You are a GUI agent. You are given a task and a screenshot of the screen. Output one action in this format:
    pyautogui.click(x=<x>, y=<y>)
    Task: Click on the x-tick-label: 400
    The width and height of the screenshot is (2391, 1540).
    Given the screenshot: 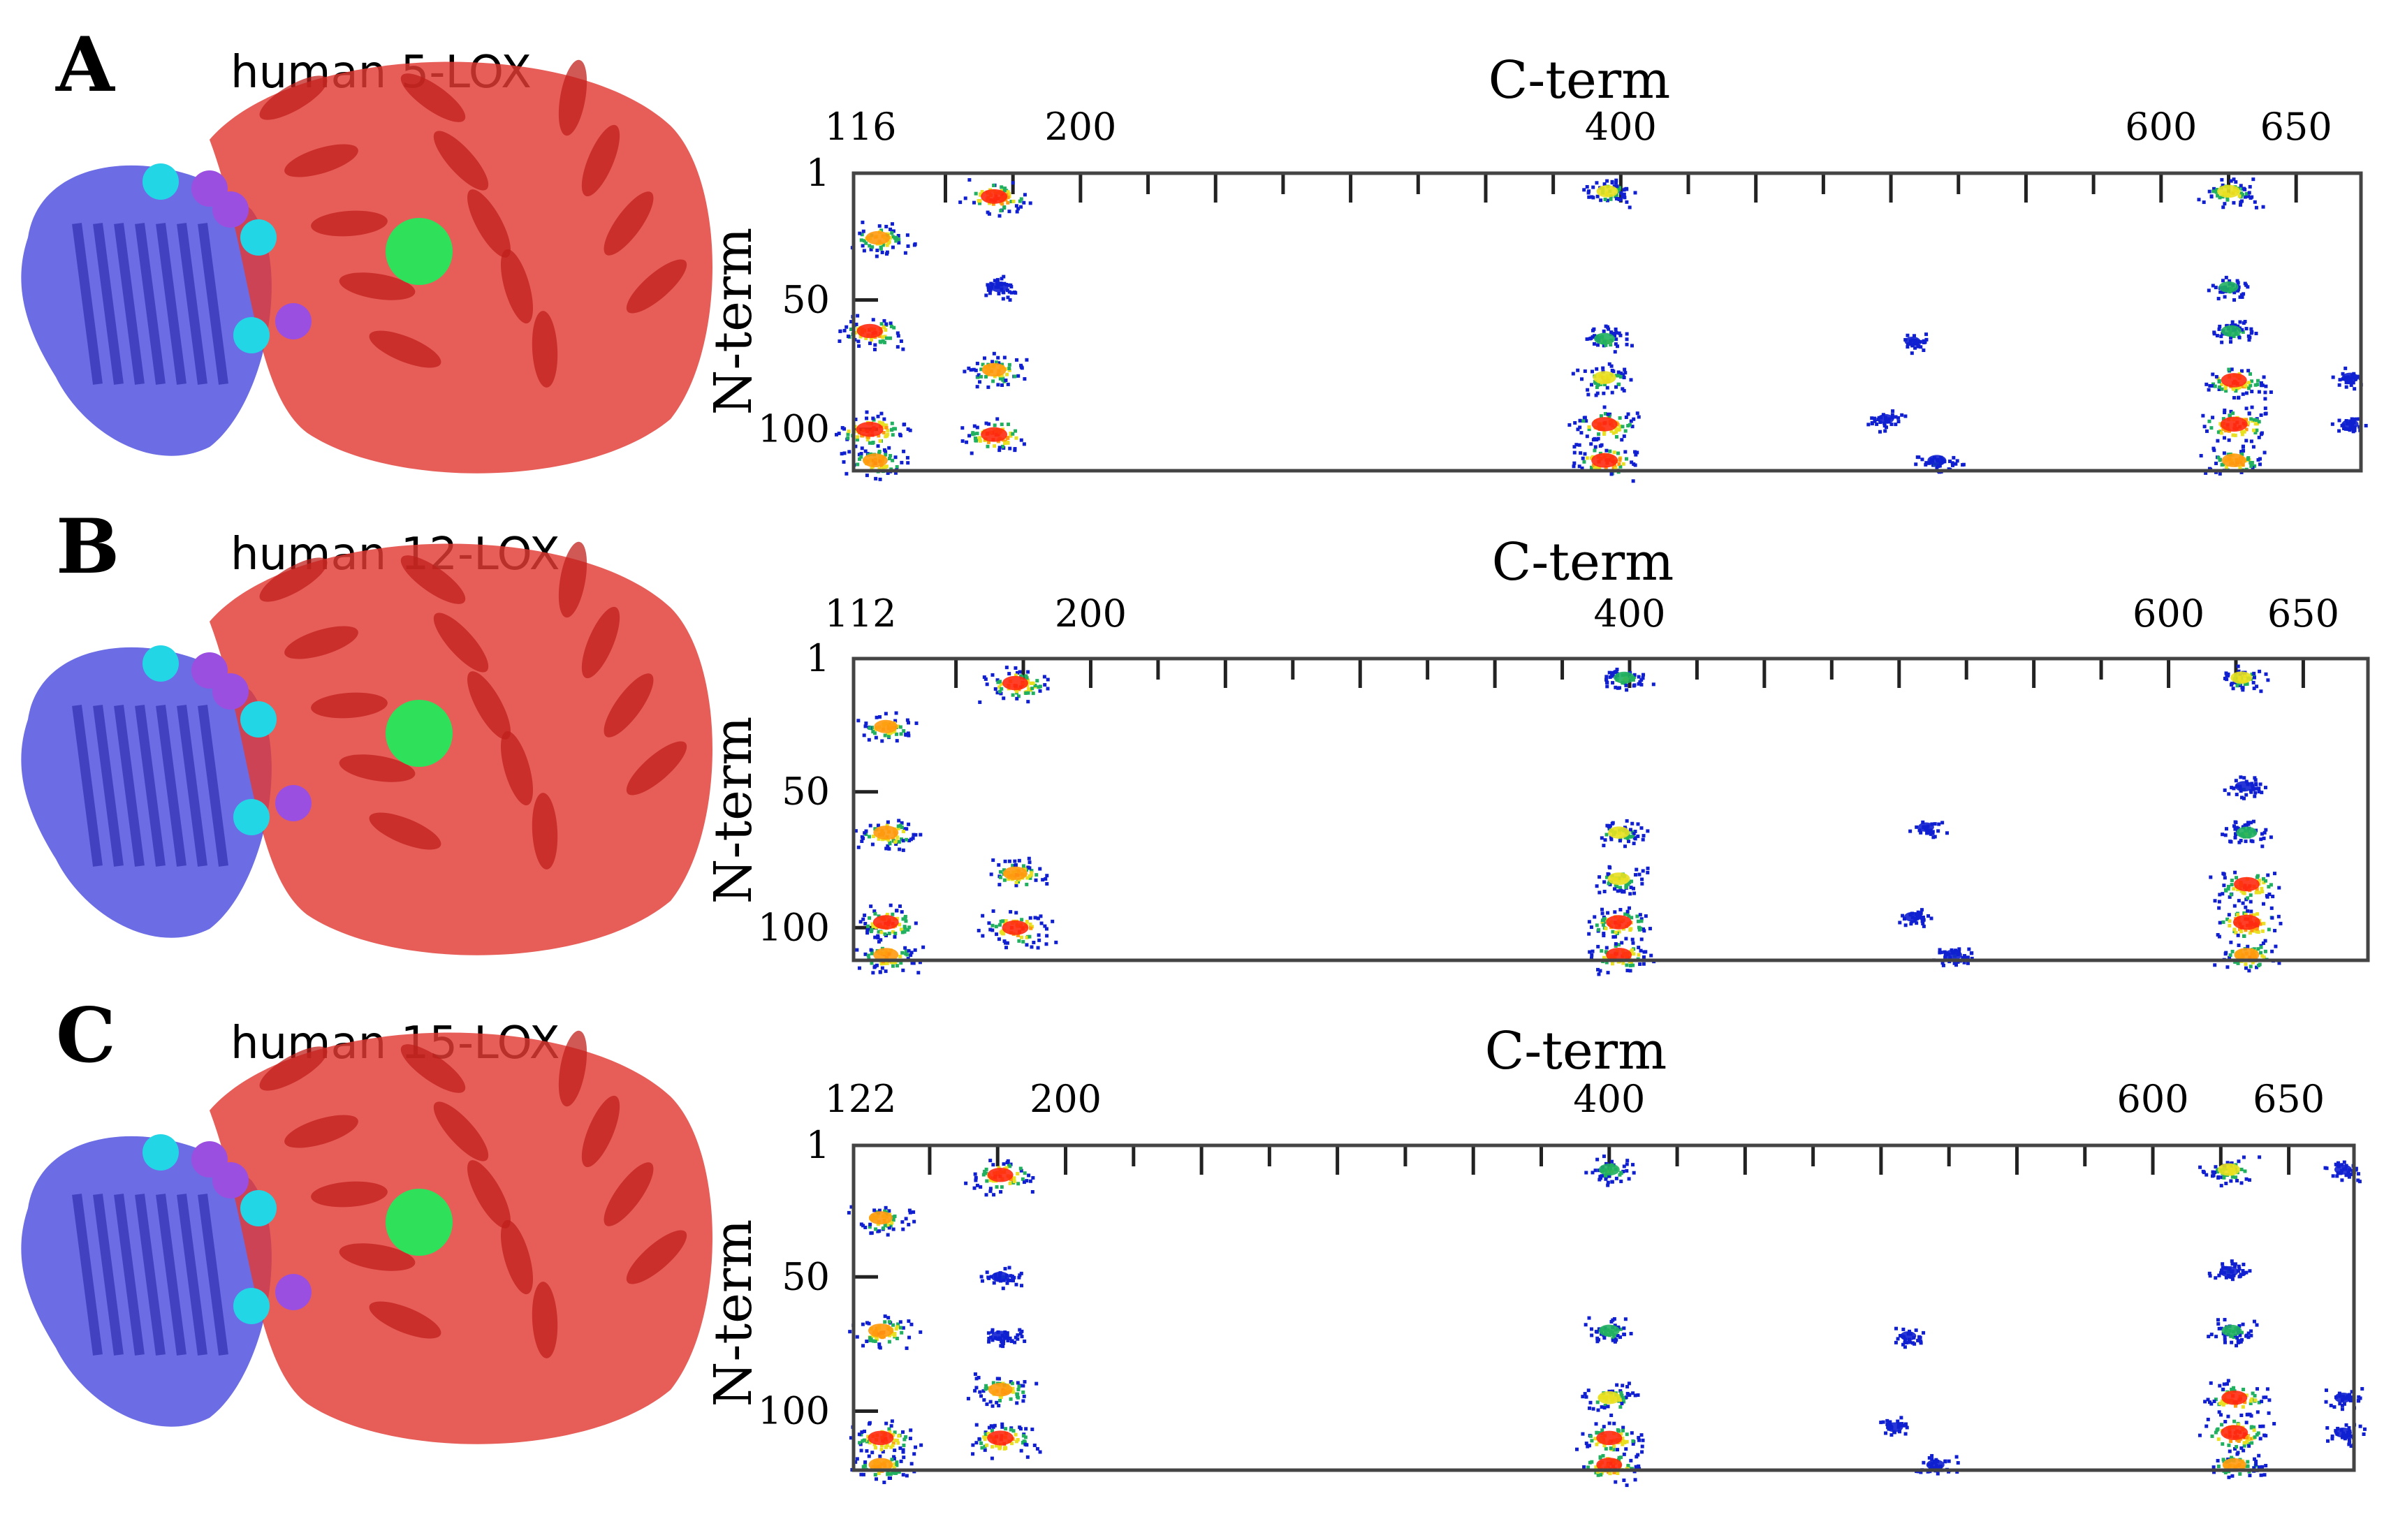 What is the action you would take?
    pyautogui.click(x=1629, y=614)
    